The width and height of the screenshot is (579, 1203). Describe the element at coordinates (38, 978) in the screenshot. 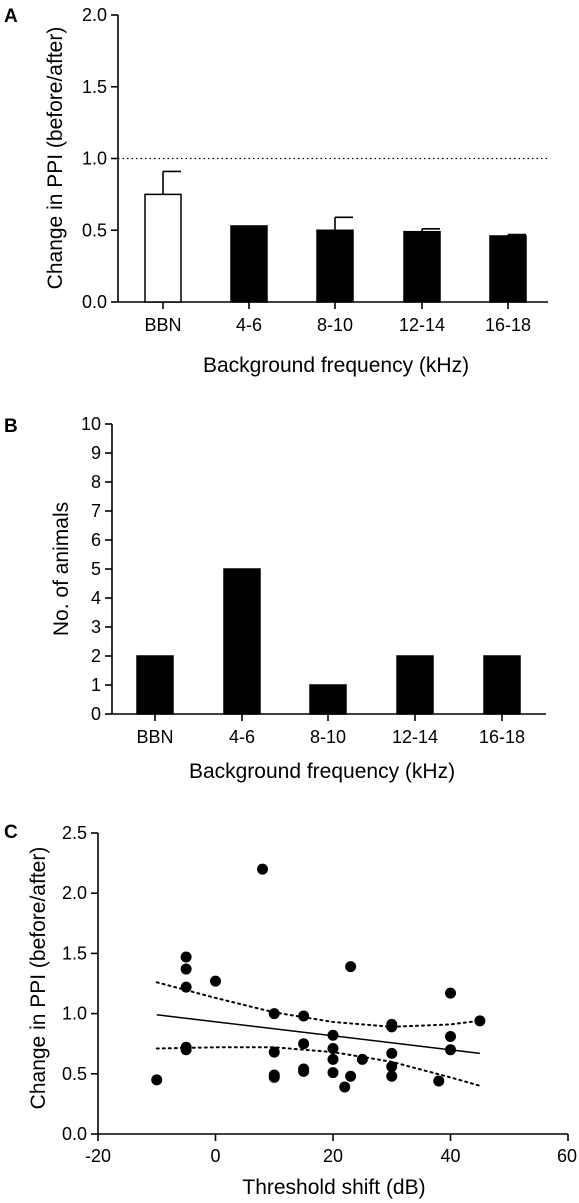

I see `panel-c-y-axis-title: Change in PPI (before/after)` at that location.